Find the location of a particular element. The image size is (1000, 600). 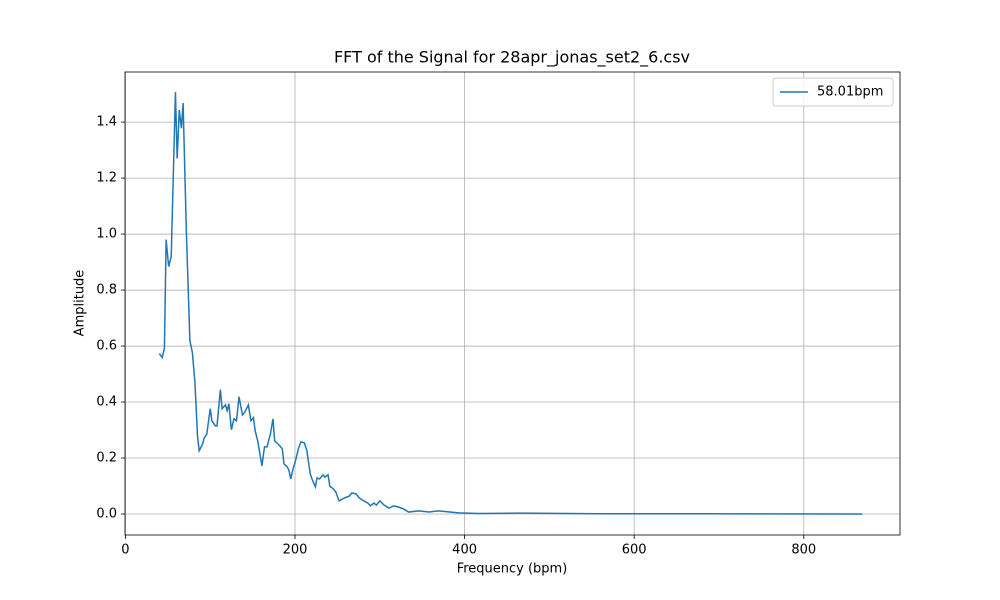

y-tick-label: 0.4 is located at coordinates (106, 402).